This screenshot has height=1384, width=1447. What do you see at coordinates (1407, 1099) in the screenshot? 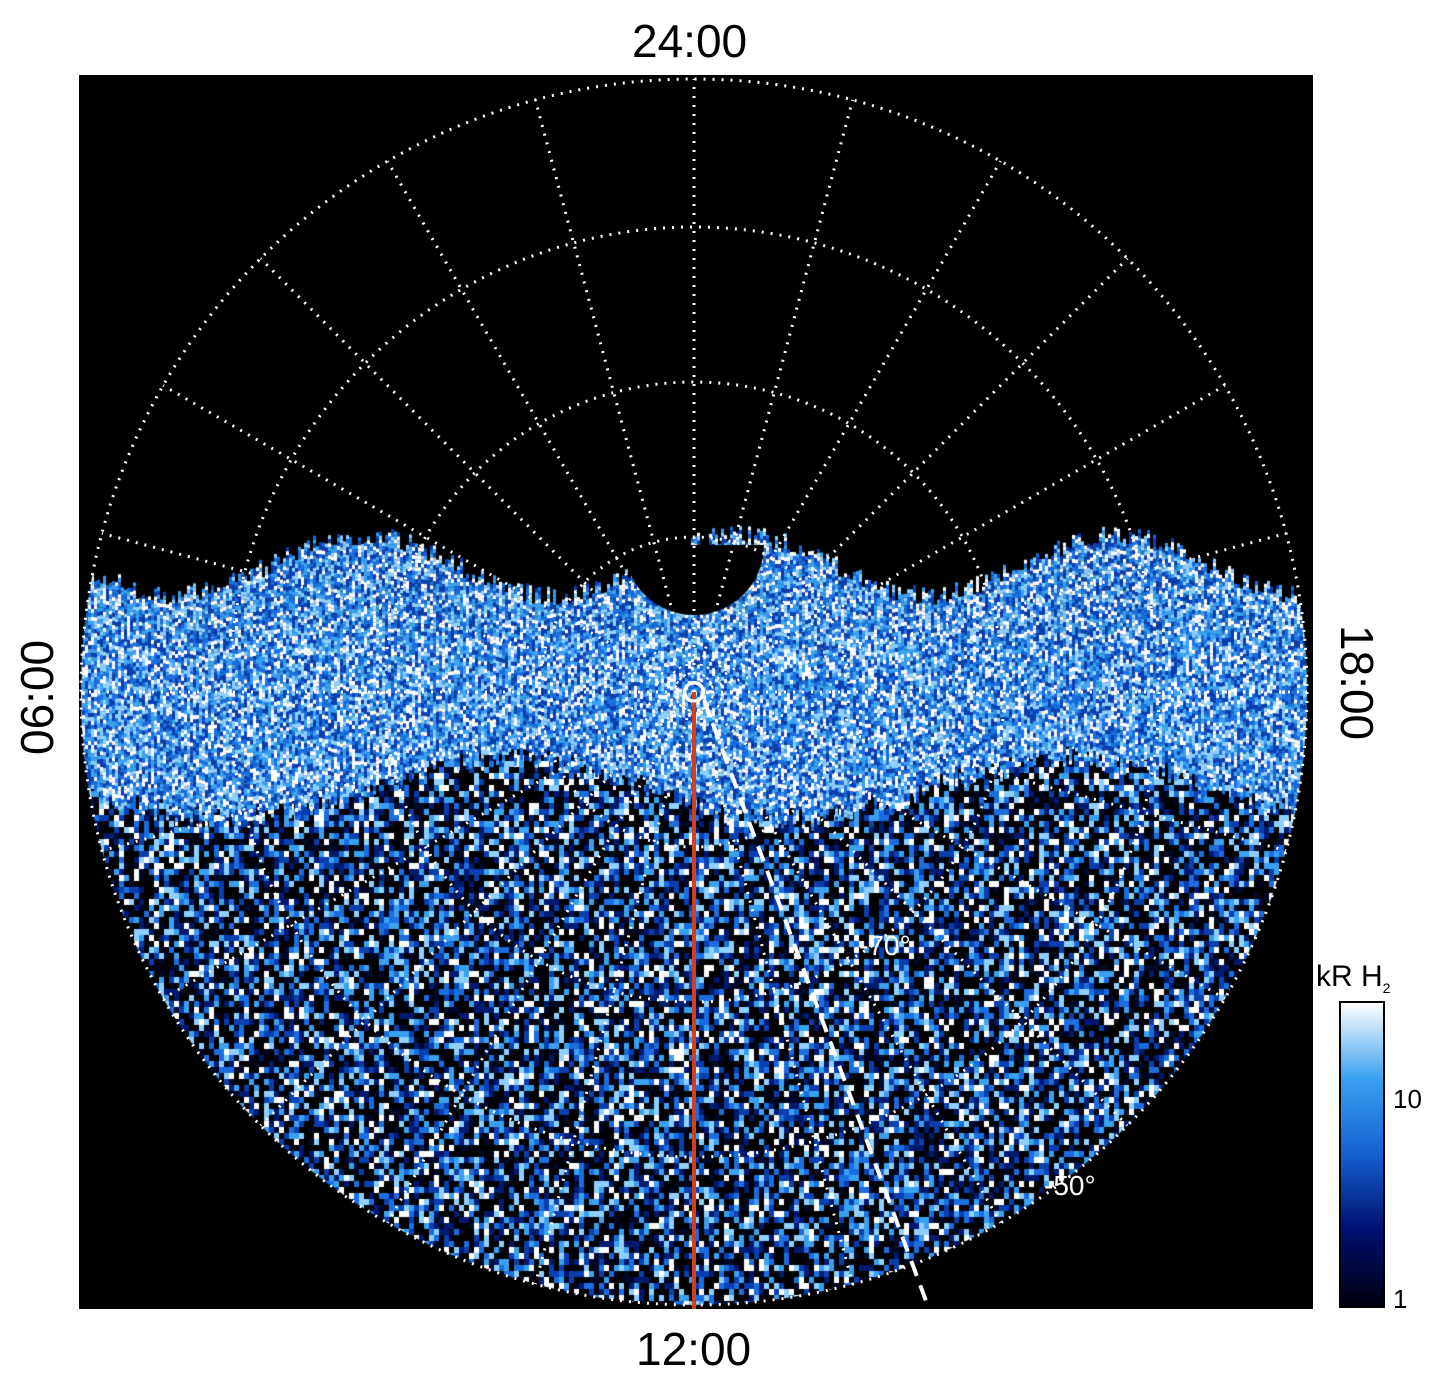
I see `colorbar-tick-10: 10` at bounding box center [1407, 1099].